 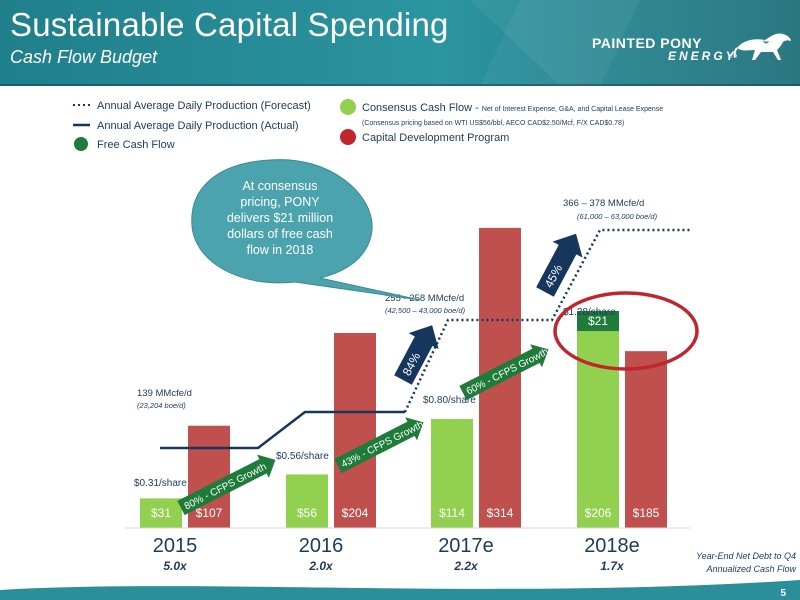 What do you see at coordinates (280, 218) in the screenshot?
I see `callout-line-3: delivers $21 million` at bounding box center [280, 218].